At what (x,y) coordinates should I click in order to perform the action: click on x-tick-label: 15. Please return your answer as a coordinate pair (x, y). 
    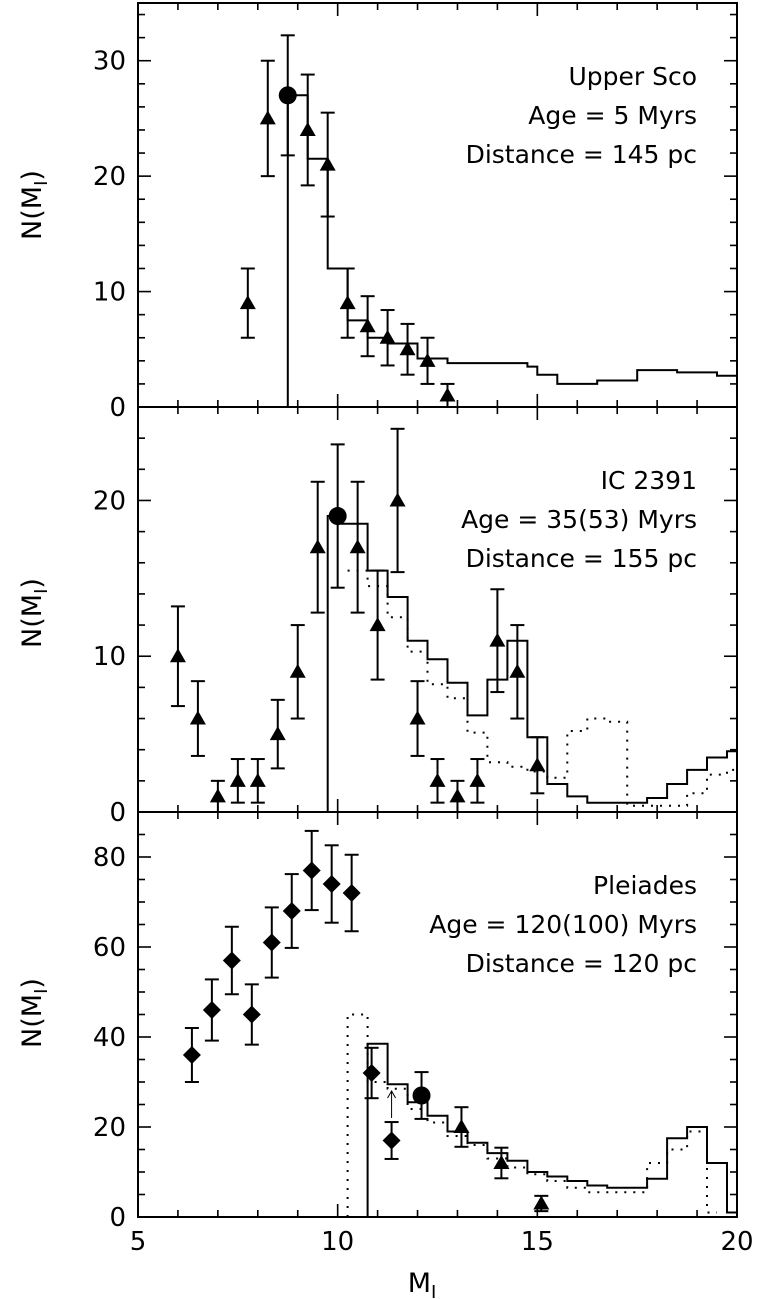
    Looking at the image, I should click on (537, 1242).